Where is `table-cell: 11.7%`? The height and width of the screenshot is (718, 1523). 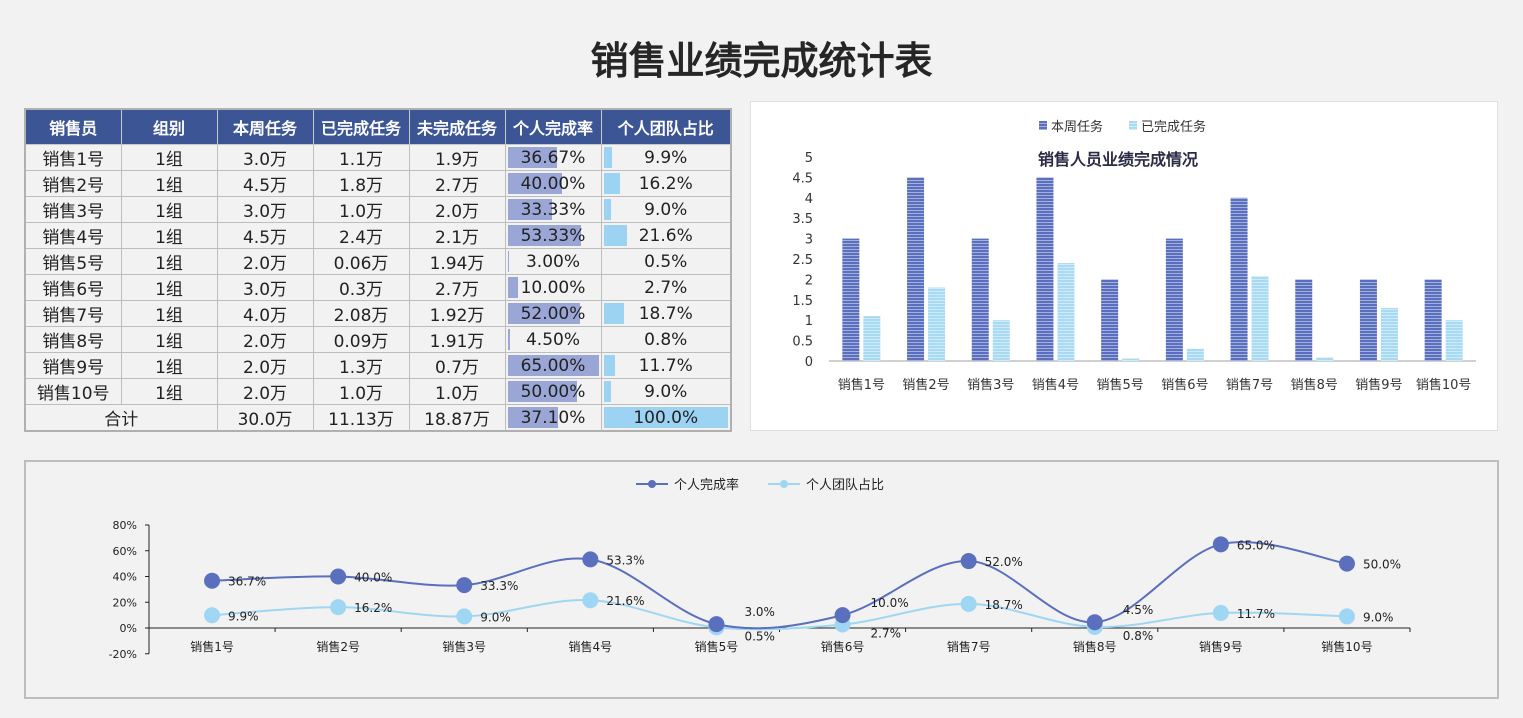
table-cell: 11.7% is located at coordinates (666, 365).